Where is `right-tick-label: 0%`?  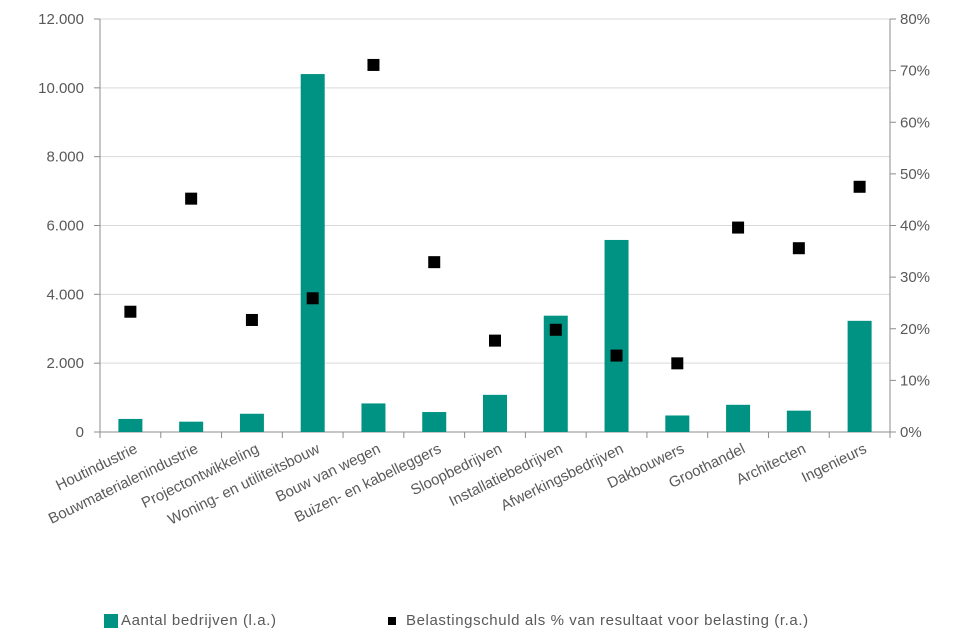
right-tick-label: 0% is located at coordinates (911, 432).